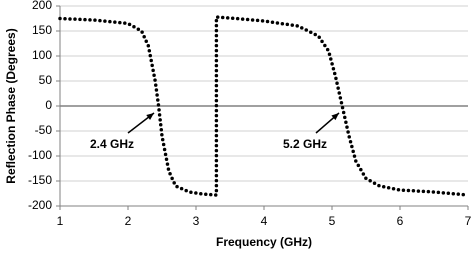 The height and width of the screenshot is (255, 474). What do you see at coordinates (112, 144) in the screenshot?
I see `annotation: 2.4 GHz` at bounding box center [112, 144].